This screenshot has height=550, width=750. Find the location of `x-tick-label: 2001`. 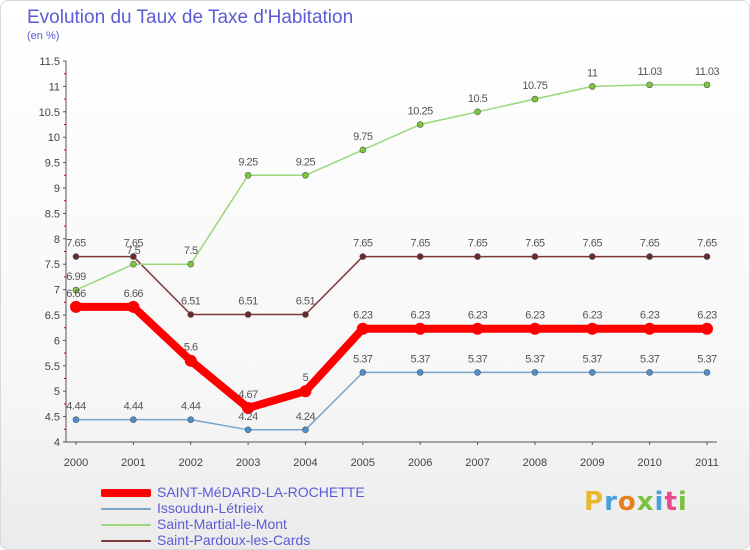

x-tick-label: 2001 is located at coordinates (133, 463).